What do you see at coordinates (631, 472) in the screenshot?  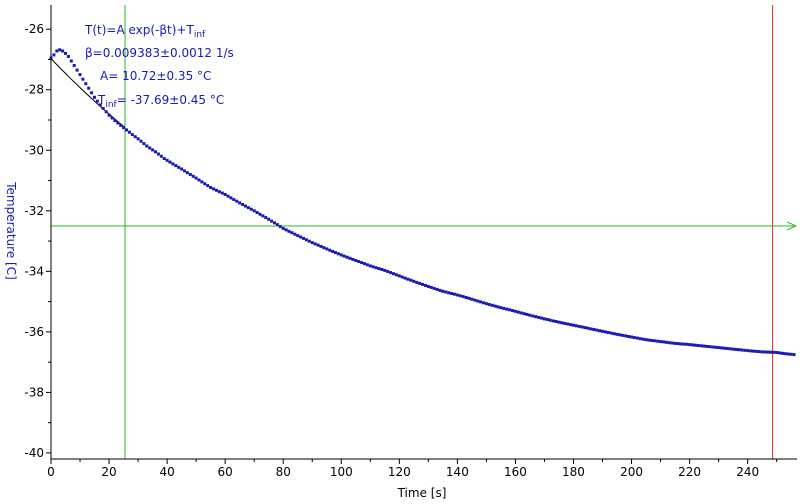 I see `x-tick-label: 200` at bounding box center [631, 472].